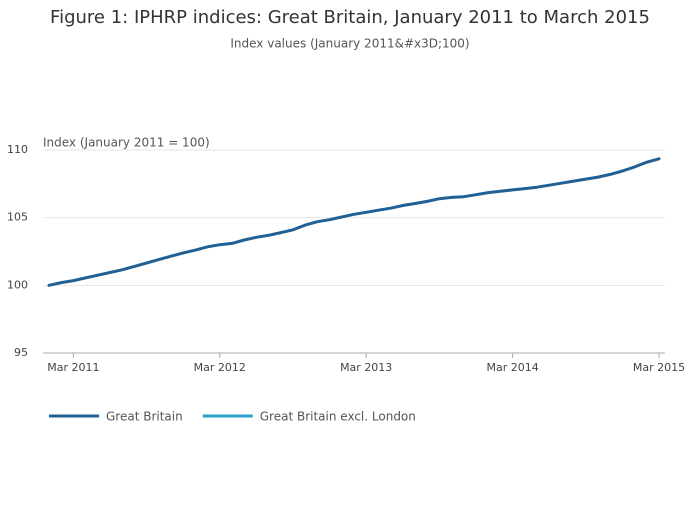 This screenshot has height=506, width=700. What do you see at coordinates (21, 352) in the screenshot?
I see `y-tick-label: 95` at bounding box center [21, 352].